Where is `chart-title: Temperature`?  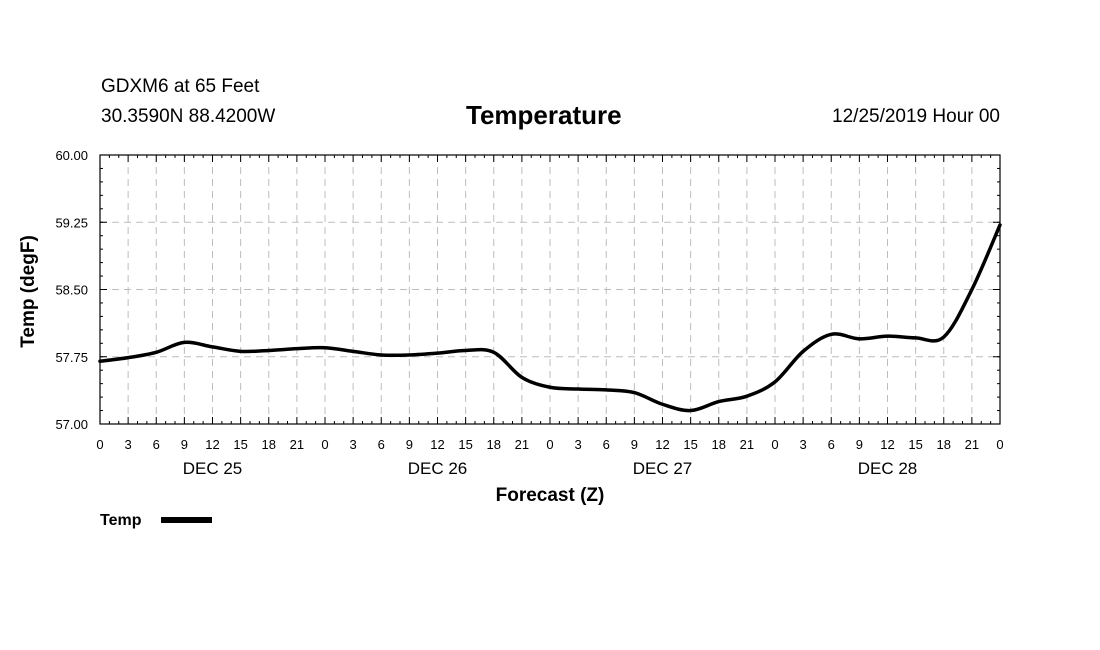 chart-title: Temperature is located at coordinates (544, 115).